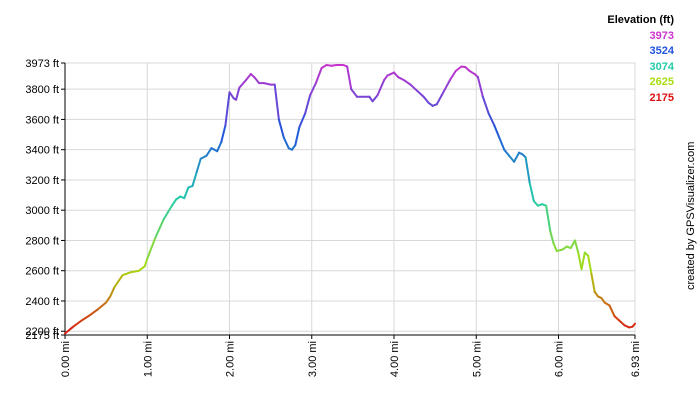 The width and height of the screenshot is (700, 405). Describe the element at coordinates (395, 359) in the screenshot. I see `x-tick-label: 4.00 mi` at that location.